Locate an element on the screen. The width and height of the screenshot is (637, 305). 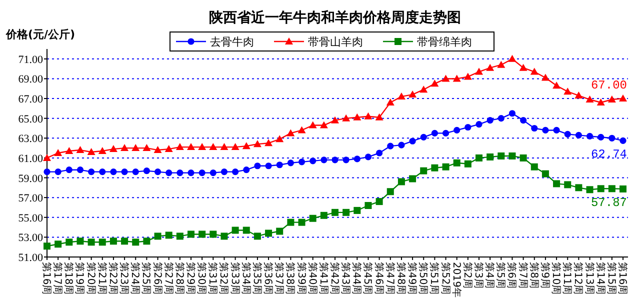
x-tick-label: 第17周 is located at coordinates (58, 278).